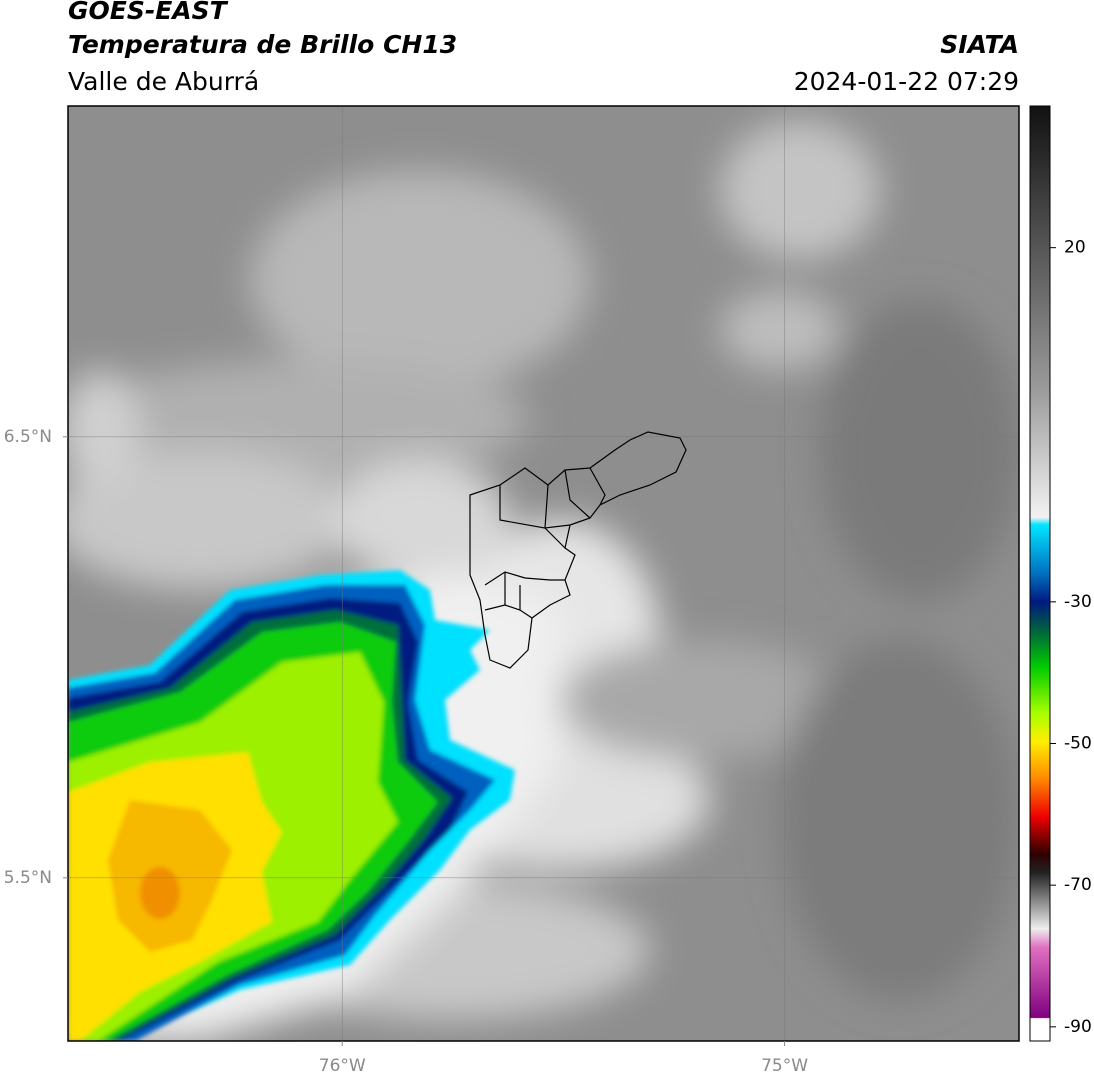  What do you see at coordinates (1071, 637) in the screenshot?
I see `colorbar-ticks: 20 -30 -50 -70 -90` at bounding box center [1071, 637].